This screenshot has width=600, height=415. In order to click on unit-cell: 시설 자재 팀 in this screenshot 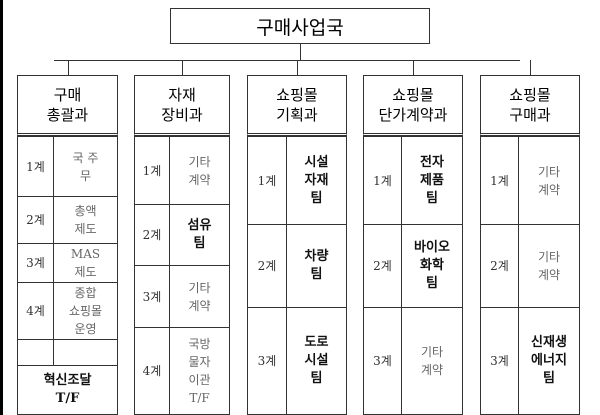, I will do `click(316, 180)`.